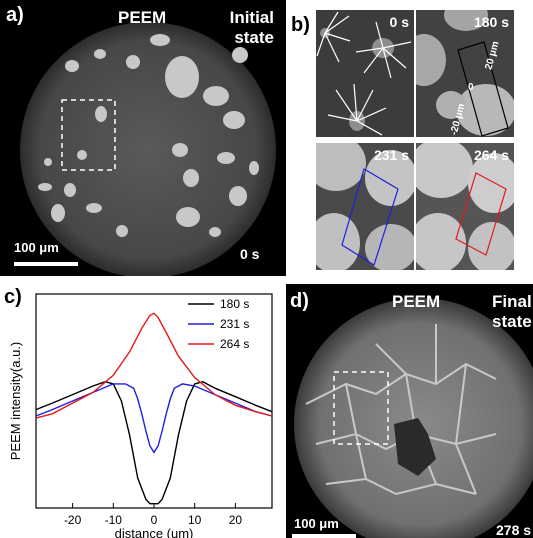  What do you see at coordinates (399, 22) in the screenshot?
I see `tile-0s-time: 0 s` at bounding box center [399, 22].